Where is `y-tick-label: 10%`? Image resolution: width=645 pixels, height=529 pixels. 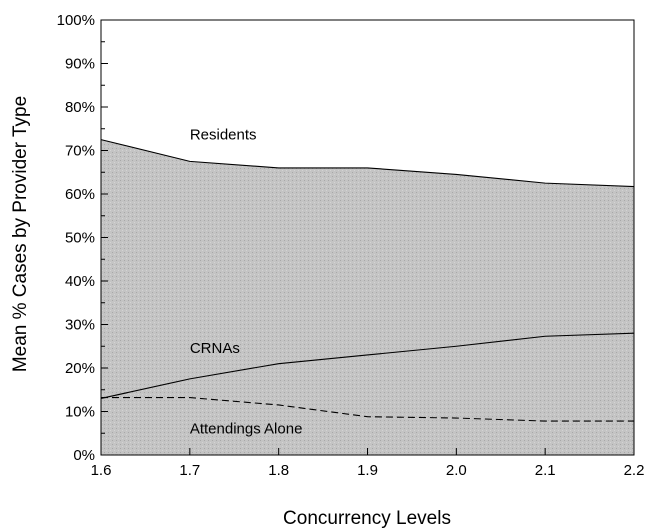 y-tick-label: 10% is located at coordinates (80, 412).